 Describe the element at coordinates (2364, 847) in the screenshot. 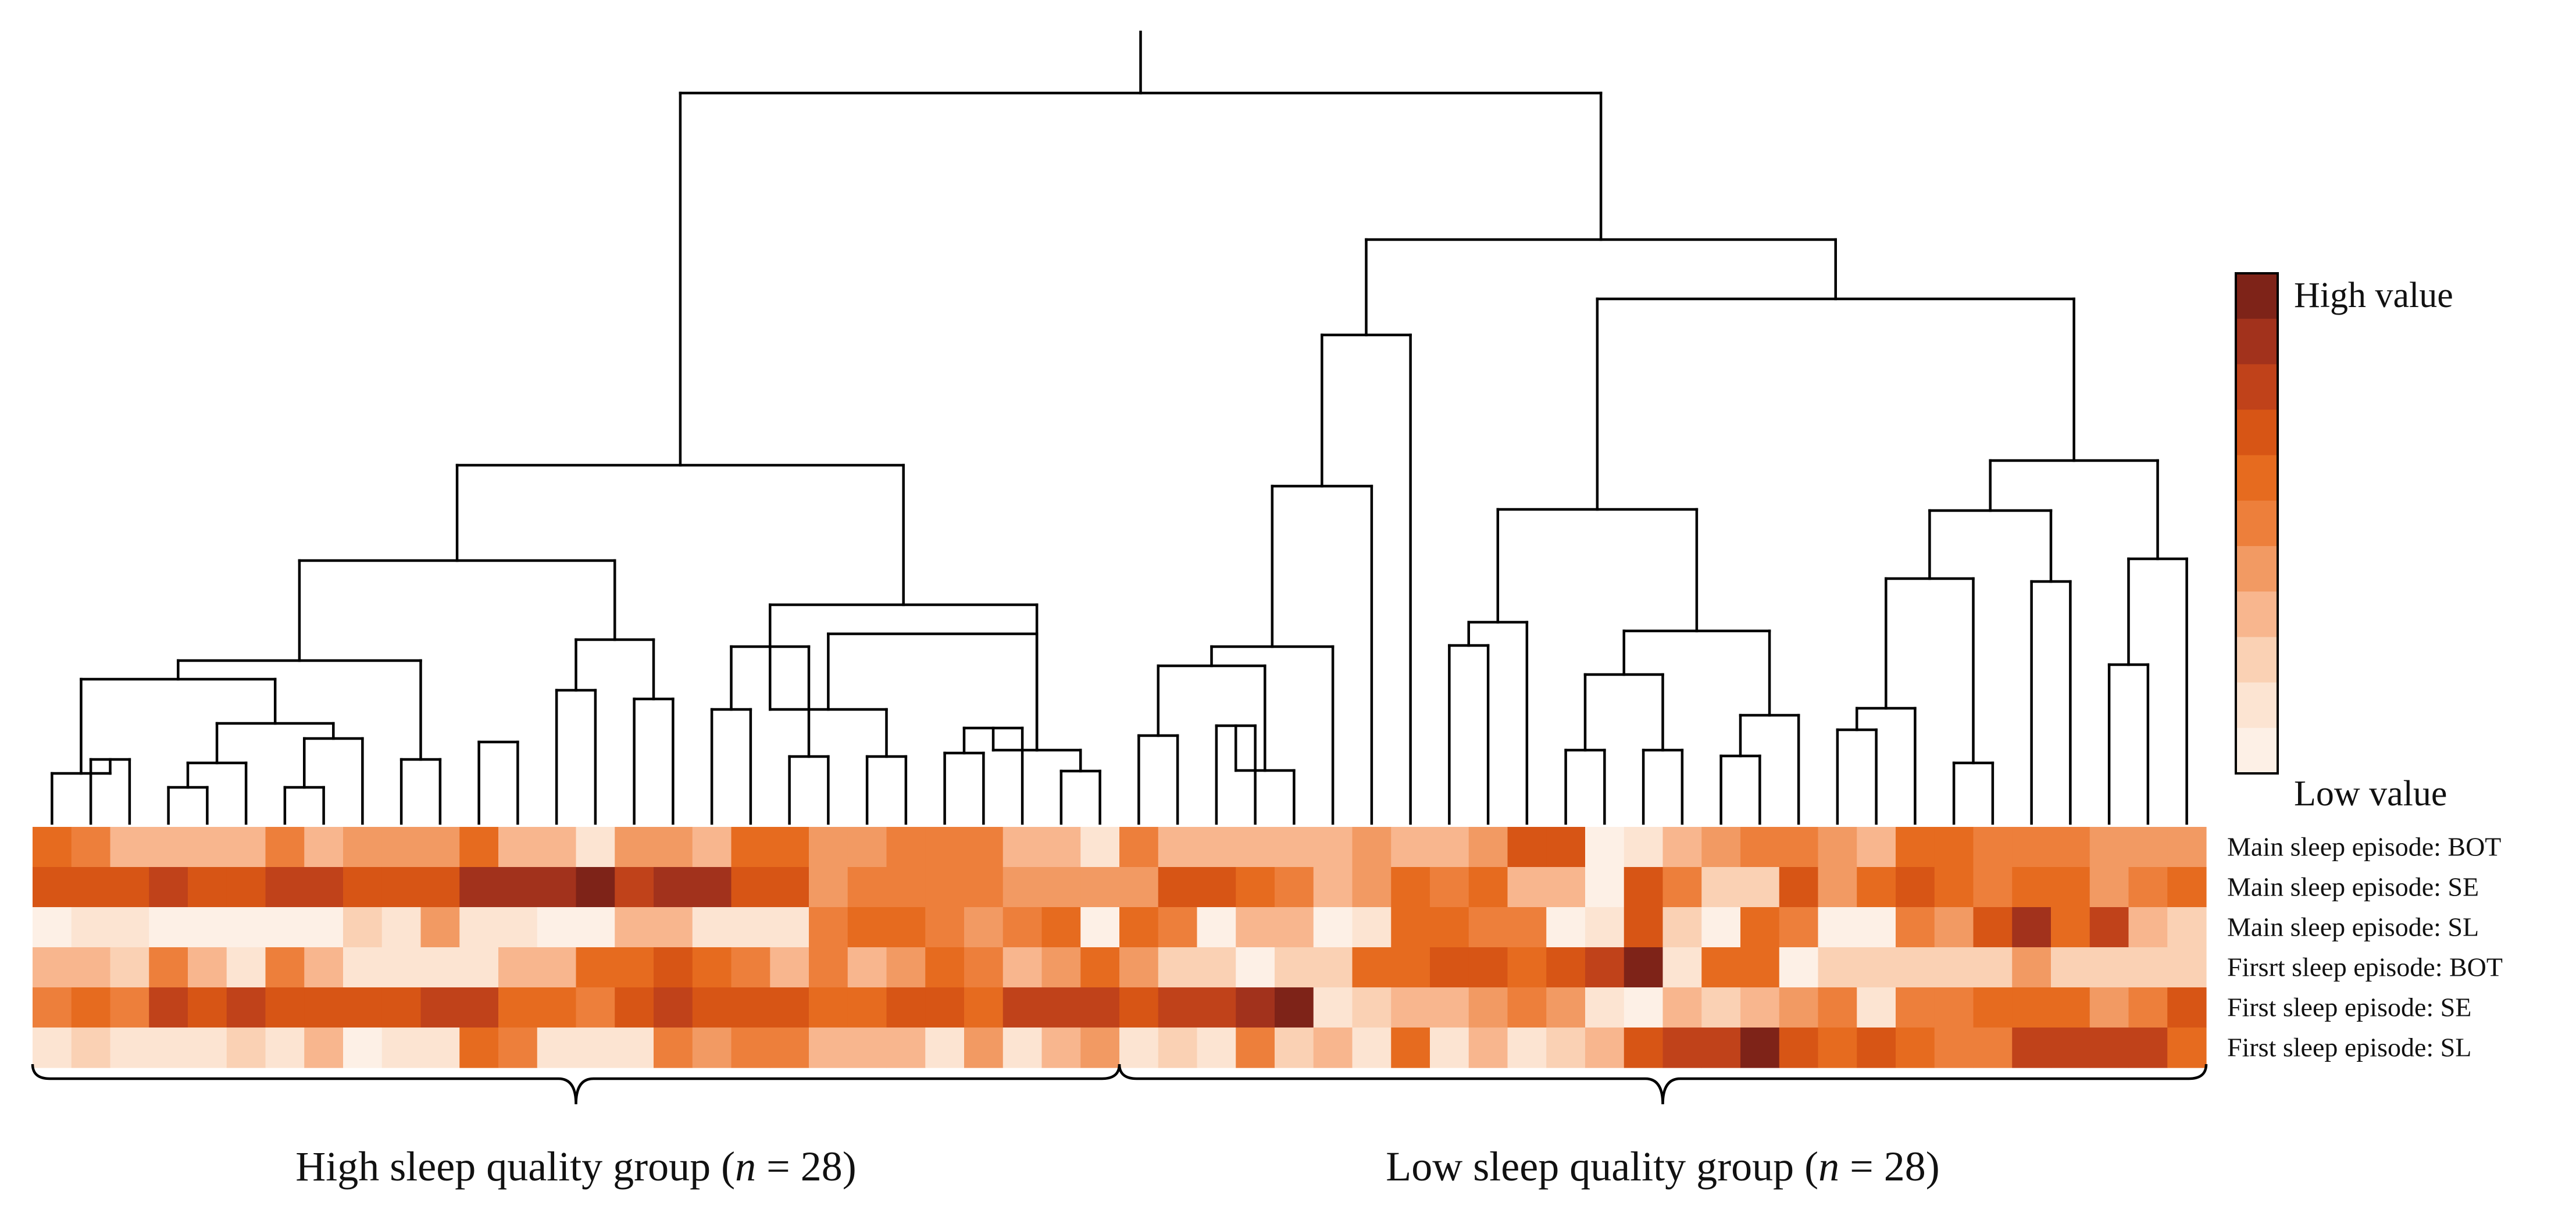

I see `row-label: Main sleep episode: BOT` at that location.